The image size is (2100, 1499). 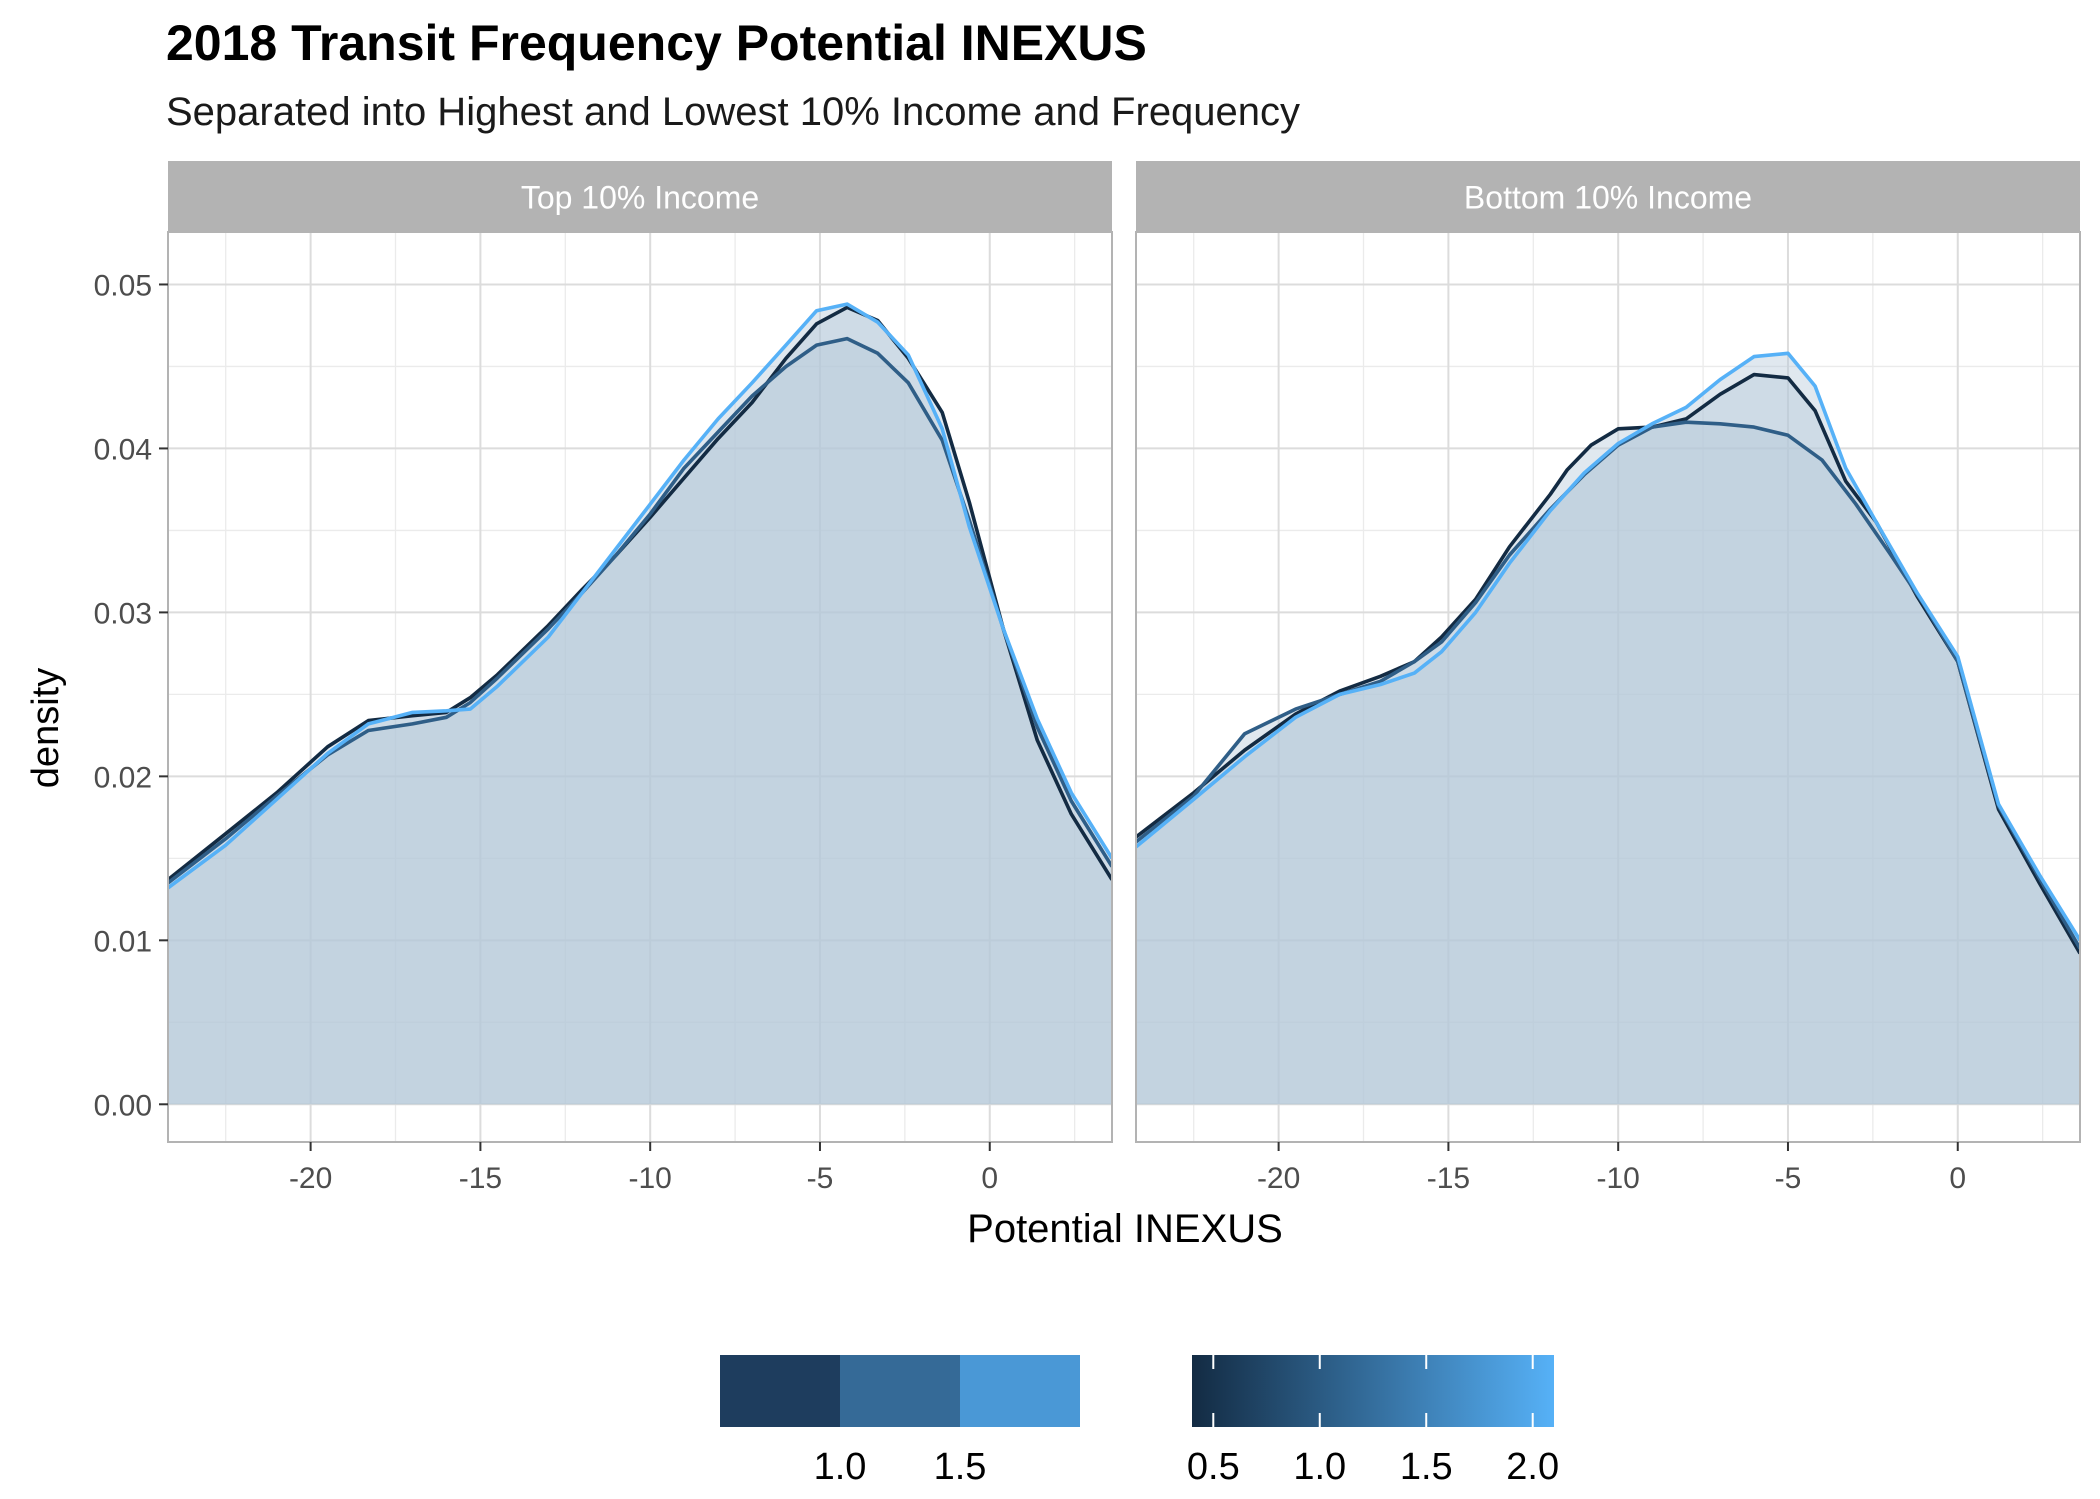 I want to click on legend-gradient: 0.5 1.0 1.5 2.0, so click(x=1373, y=1421).